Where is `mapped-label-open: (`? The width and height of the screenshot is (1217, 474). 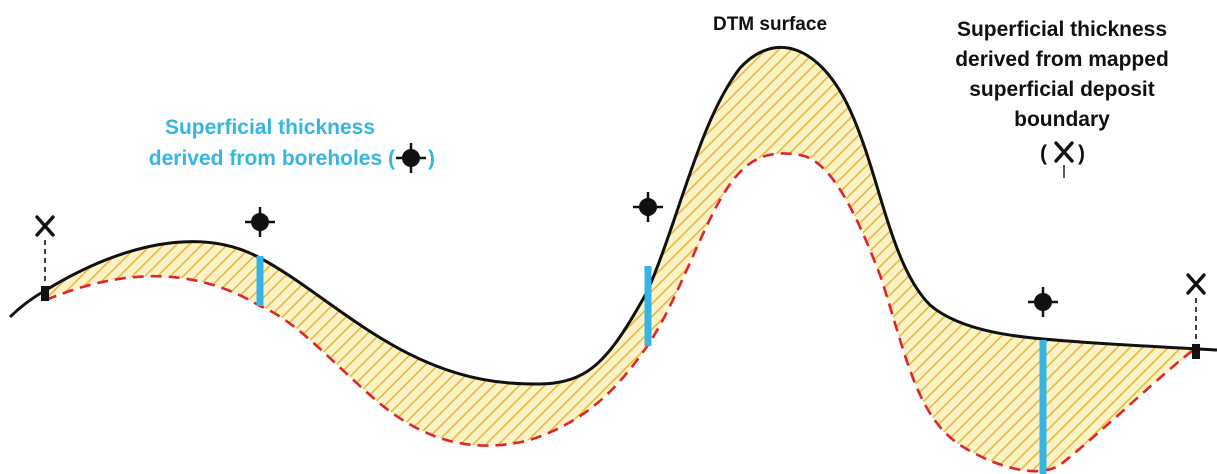
mapped-label-open: ( is located at coordinates (1043, 153).